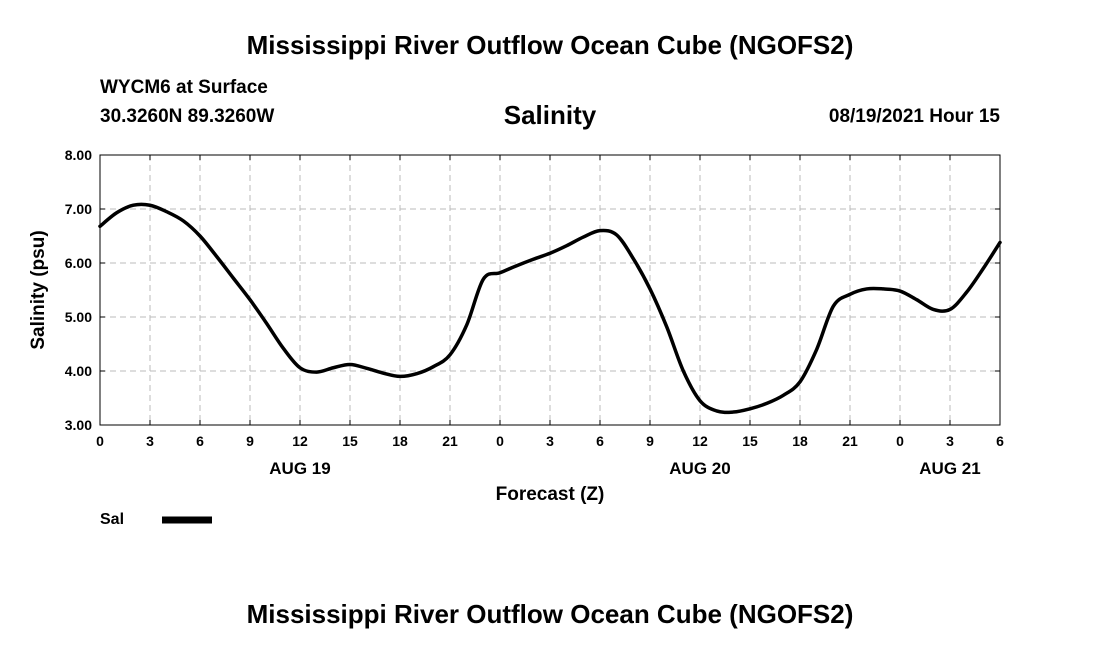 This screenshot has height=650, width=1100. What do you see at coordinates (78, 155) in the screenshot?
I see `y-tick-label: 8.00` at bounding box center [78, 155].